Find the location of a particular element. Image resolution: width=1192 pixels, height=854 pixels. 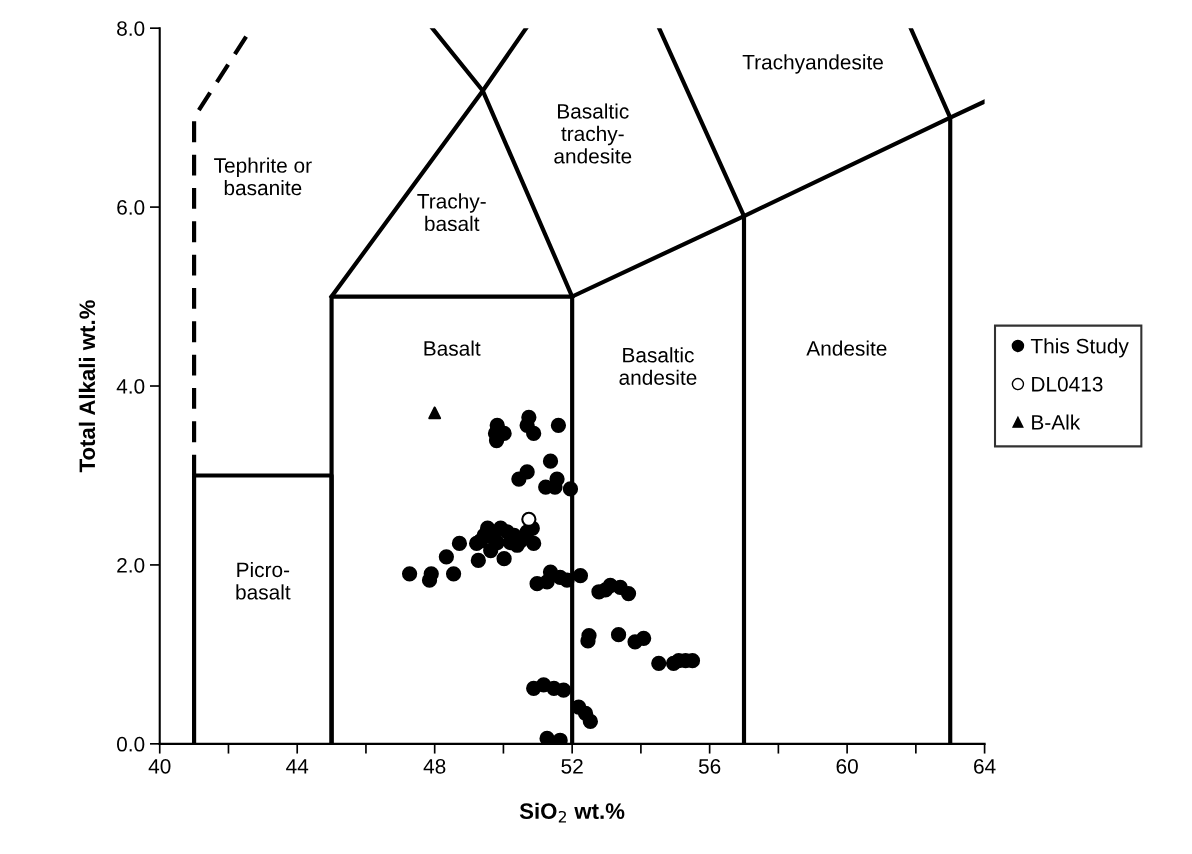

x-axis-title: SiO$_{2}$ wt.% is located at coordinates (572, 812).